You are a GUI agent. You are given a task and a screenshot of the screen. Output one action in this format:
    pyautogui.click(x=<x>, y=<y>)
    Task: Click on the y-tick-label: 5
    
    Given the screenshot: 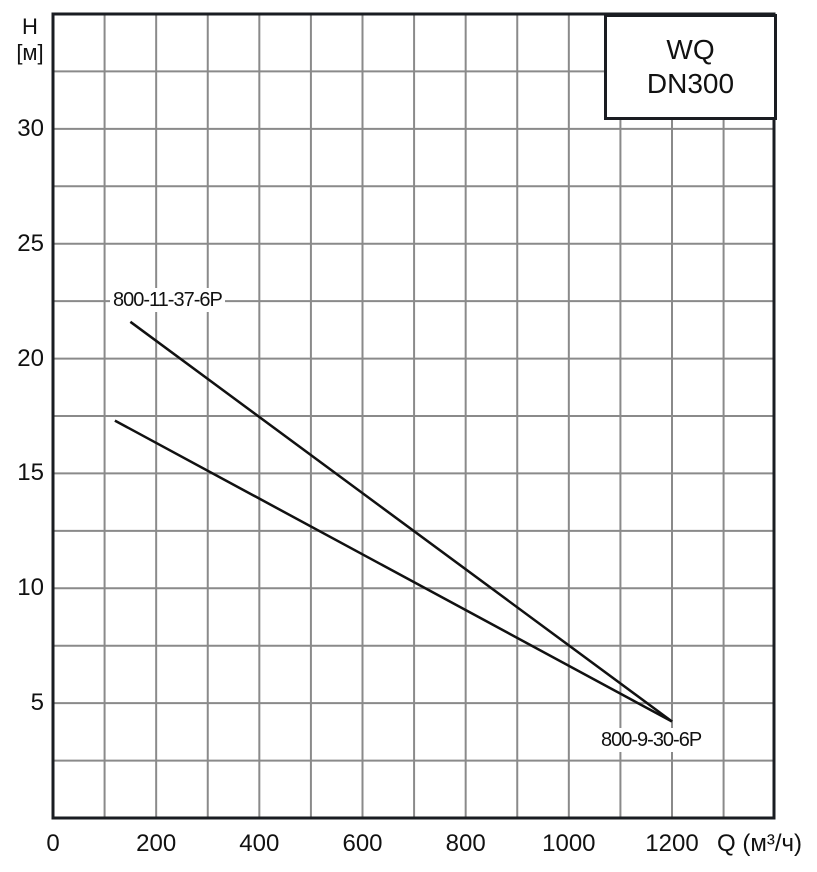 What is the action you would take?
    pyautogui.click(x=37, y=703)
    